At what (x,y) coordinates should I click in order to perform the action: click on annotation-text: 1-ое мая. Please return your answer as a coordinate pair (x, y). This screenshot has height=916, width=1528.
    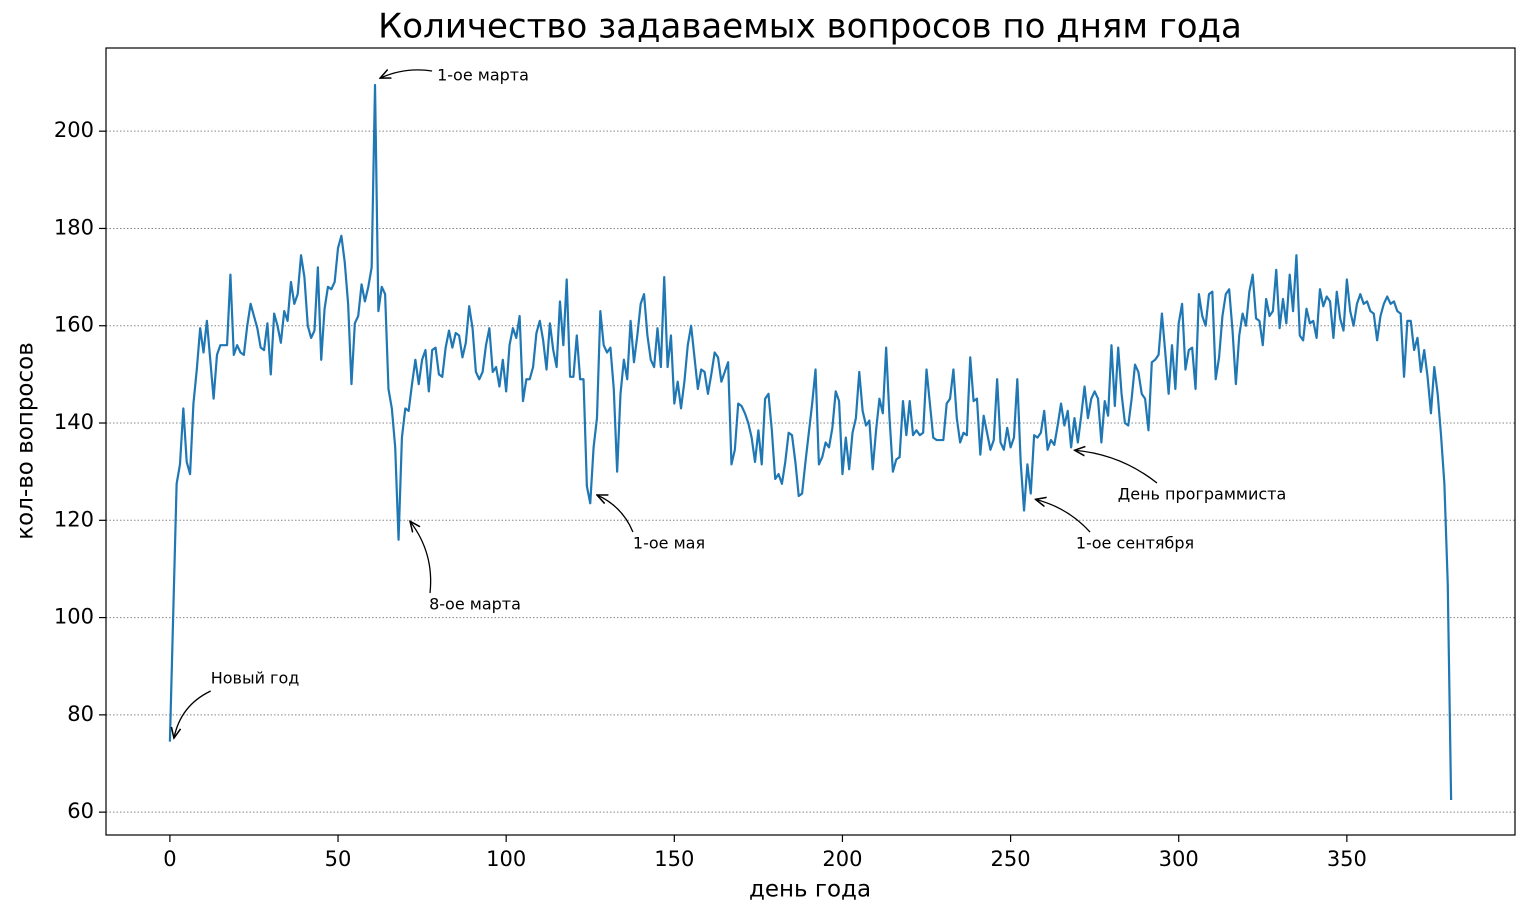
    Looking at the image, I should click on (669, 543).